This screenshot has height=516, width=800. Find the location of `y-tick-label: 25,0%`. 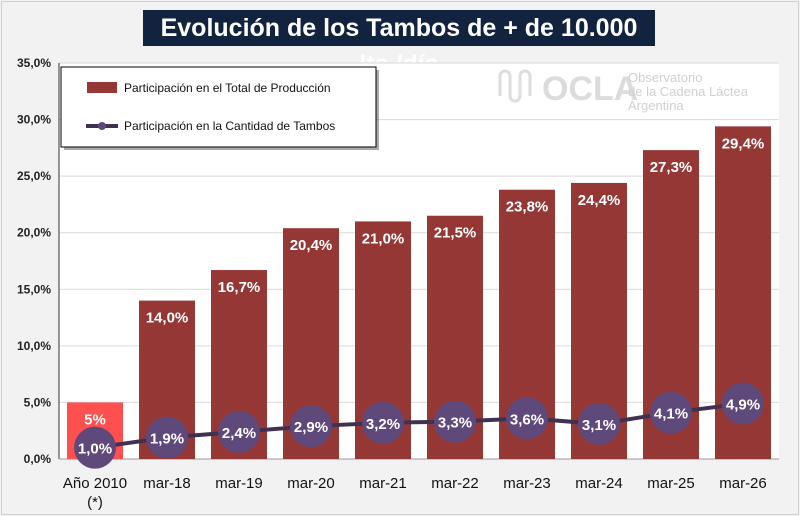

y-tick-label: 25,0% is located at coordinates (34, 176).